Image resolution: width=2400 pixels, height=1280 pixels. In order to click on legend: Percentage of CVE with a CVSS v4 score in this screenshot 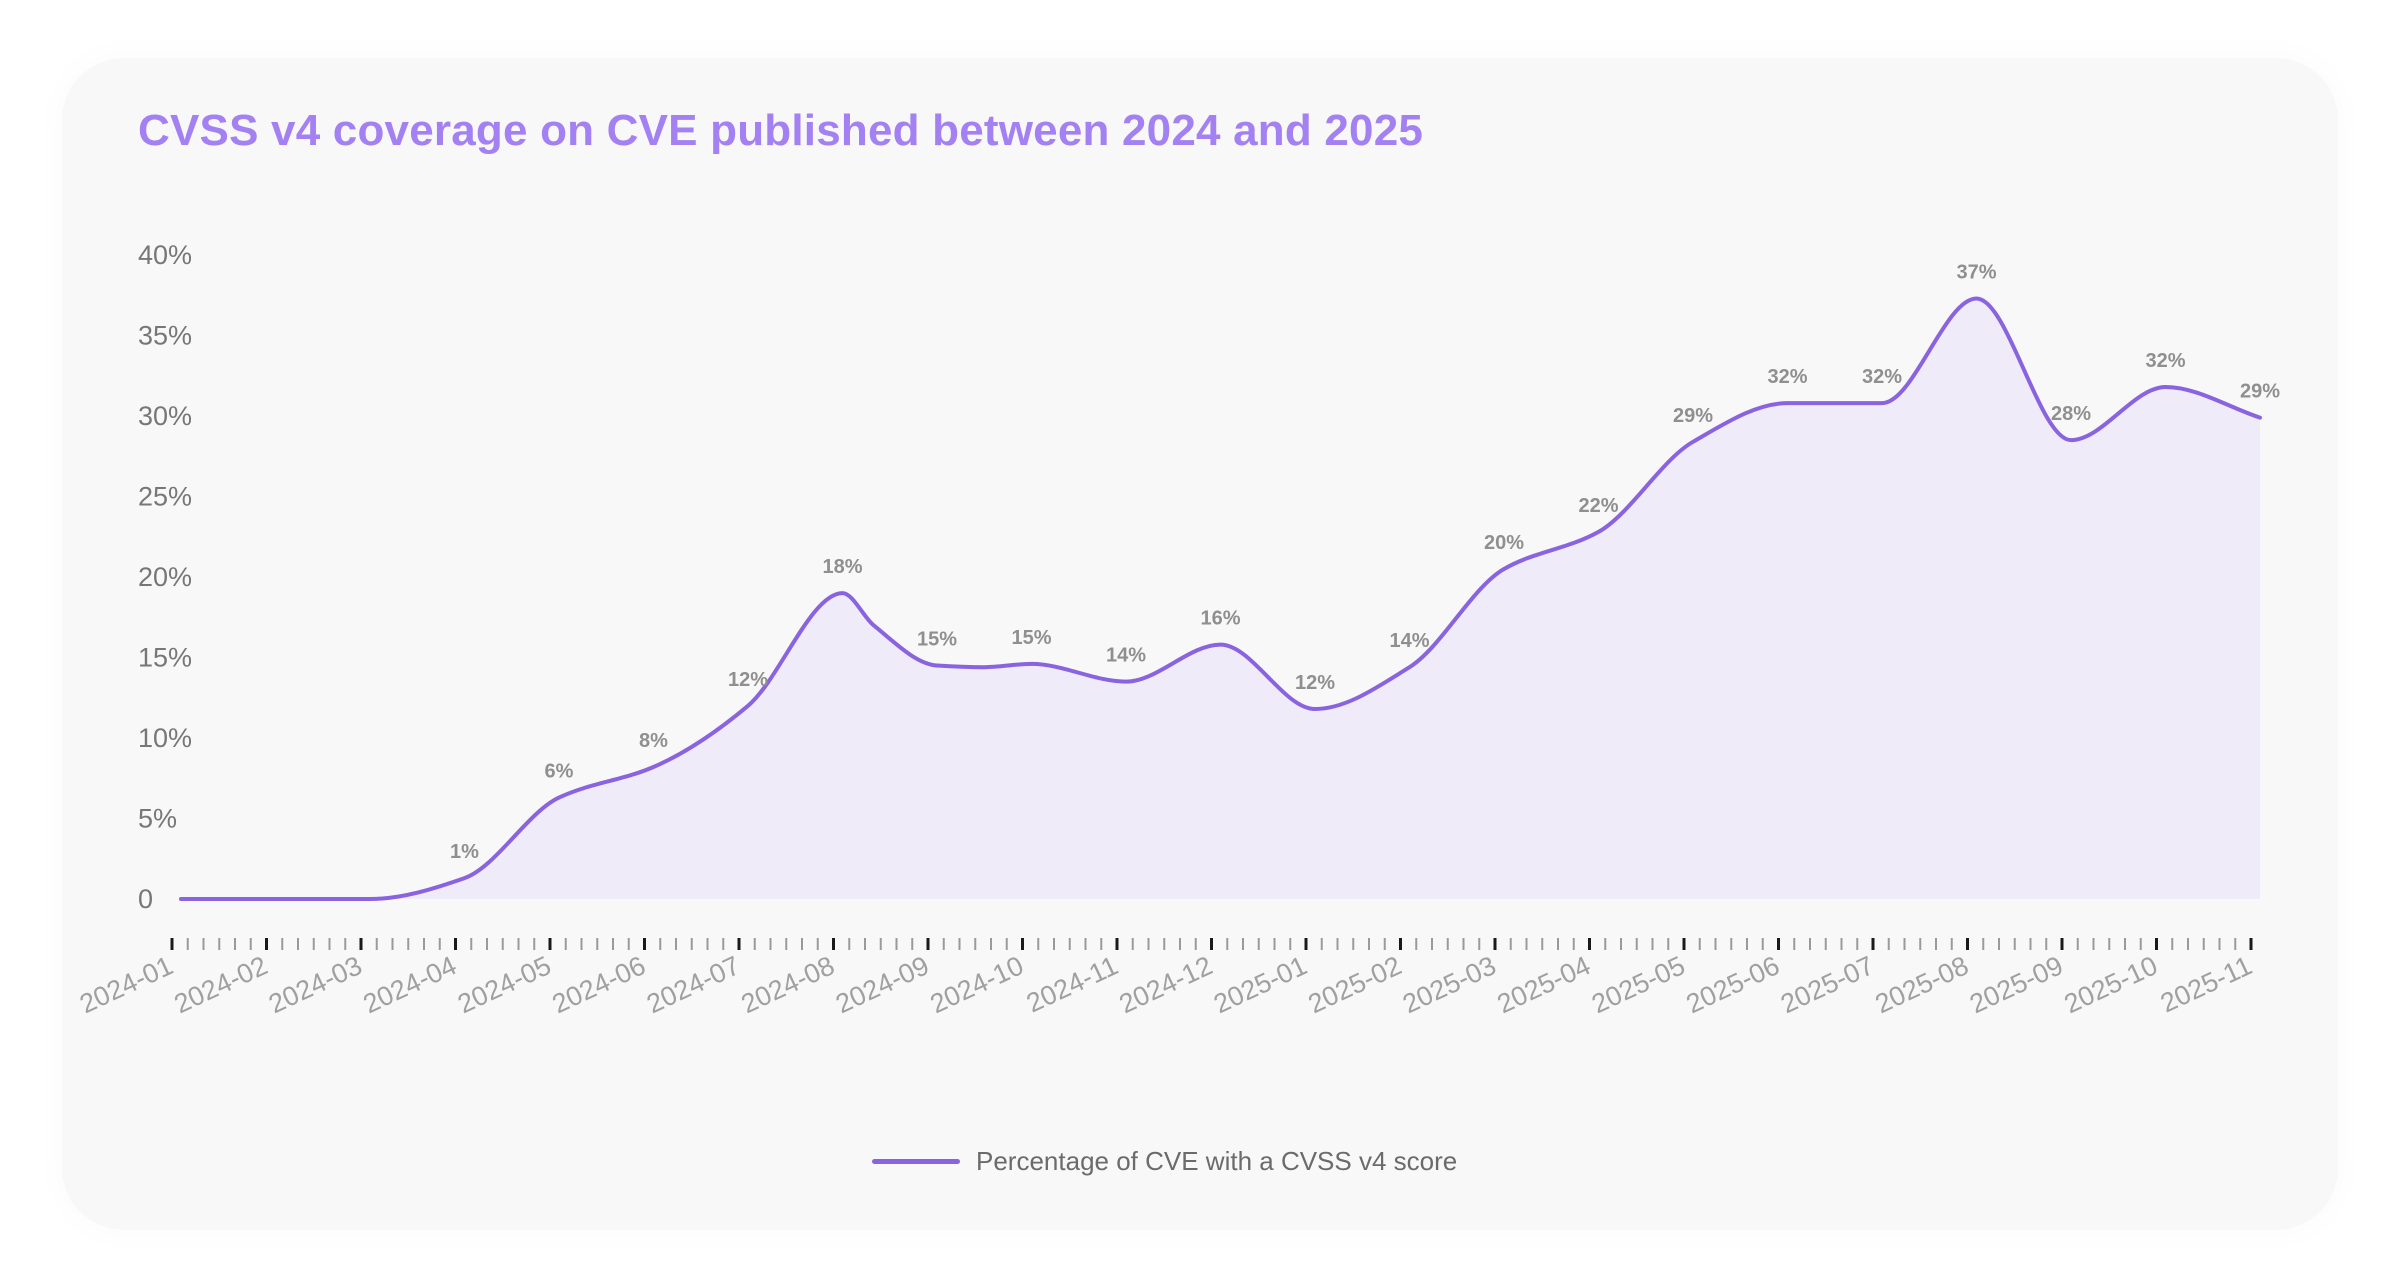, I will do `click(1164, 1161)`.